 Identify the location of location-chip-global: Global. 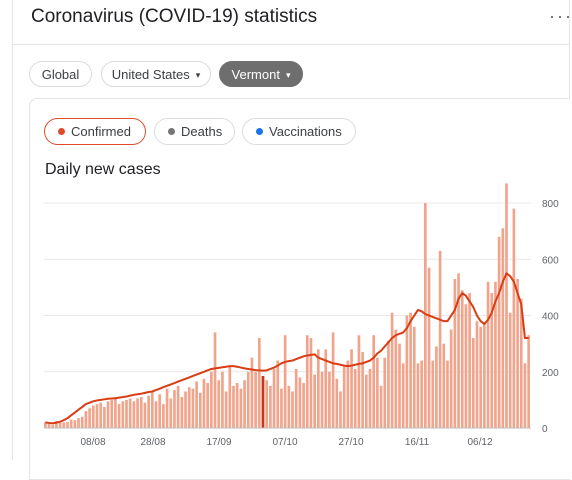
(60, 74).